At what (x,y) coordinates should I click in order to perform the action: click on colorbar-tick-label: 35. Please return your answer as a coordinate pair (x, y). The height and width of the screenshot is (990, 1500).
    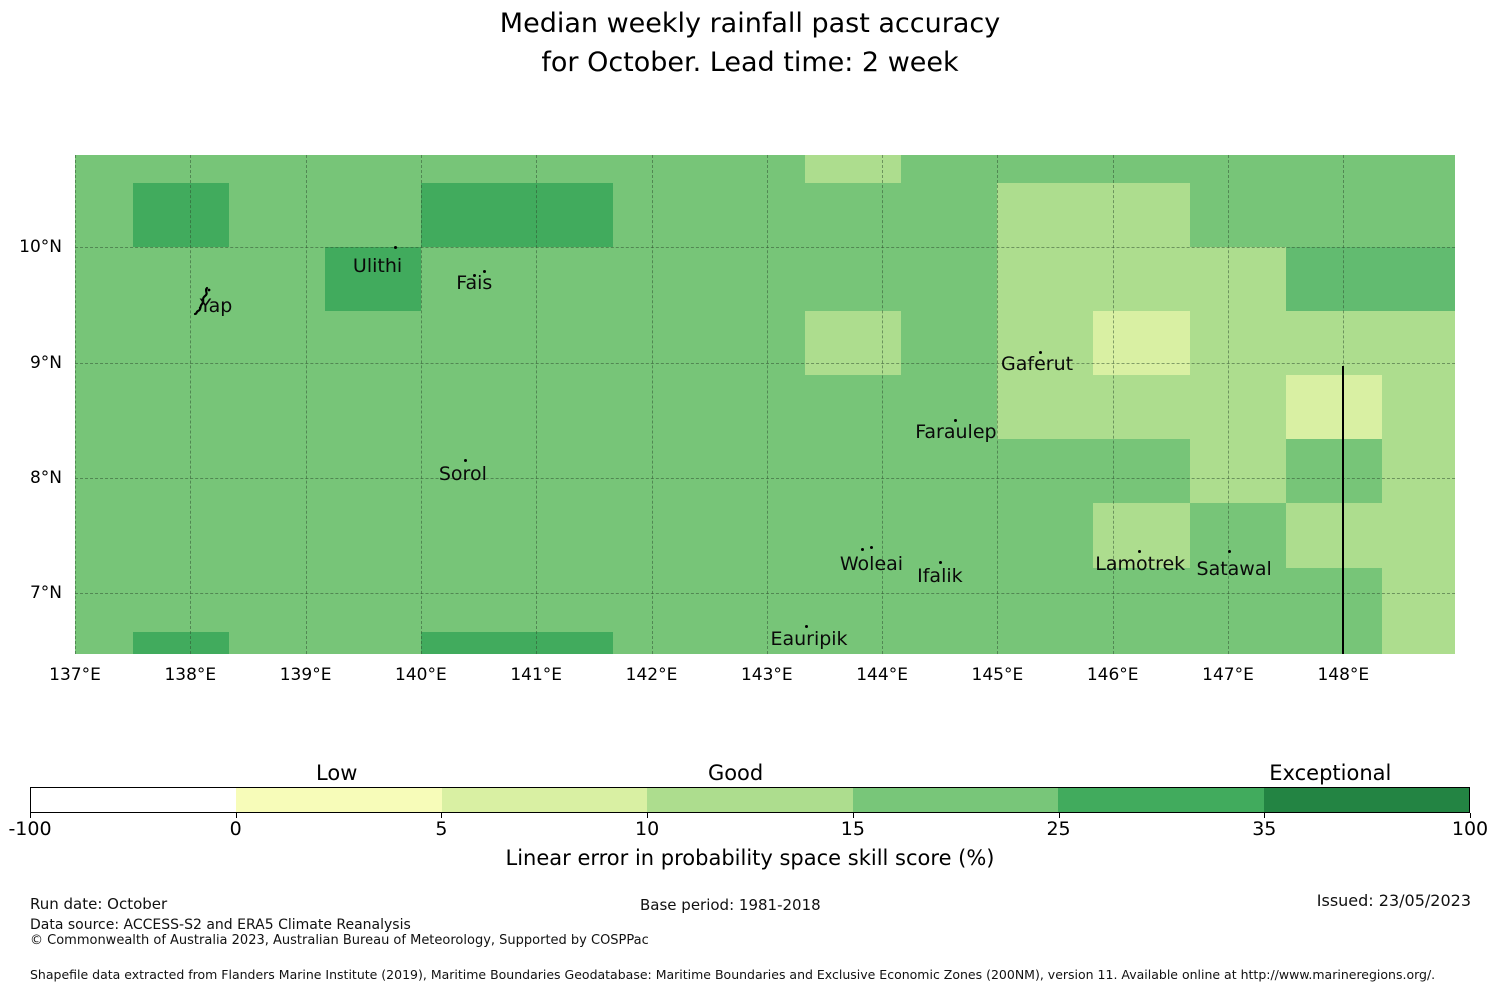
    Looking at the image, I should click on (1264, 829).